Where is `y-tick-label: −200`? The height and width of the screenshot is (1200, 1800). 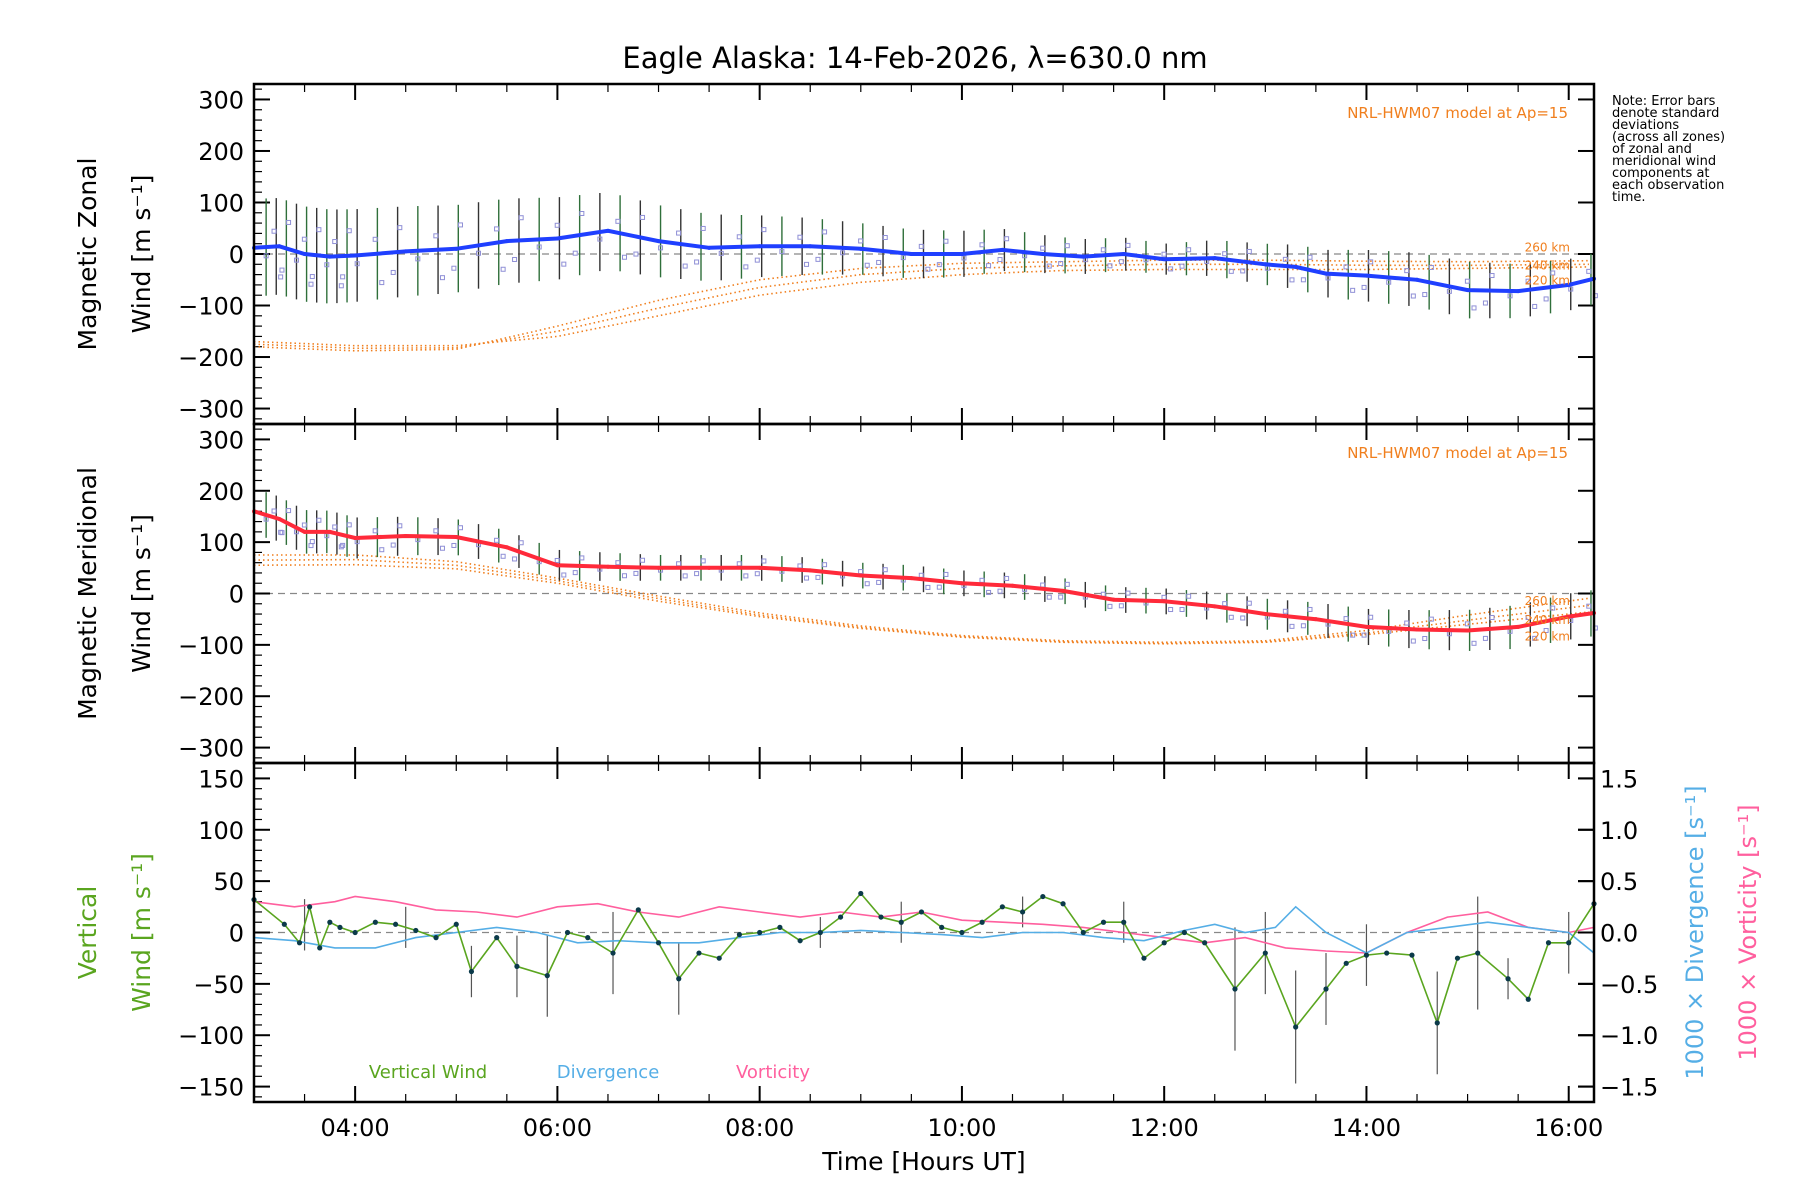 y-tick-label: −200 is located at coordinates (211, 358).